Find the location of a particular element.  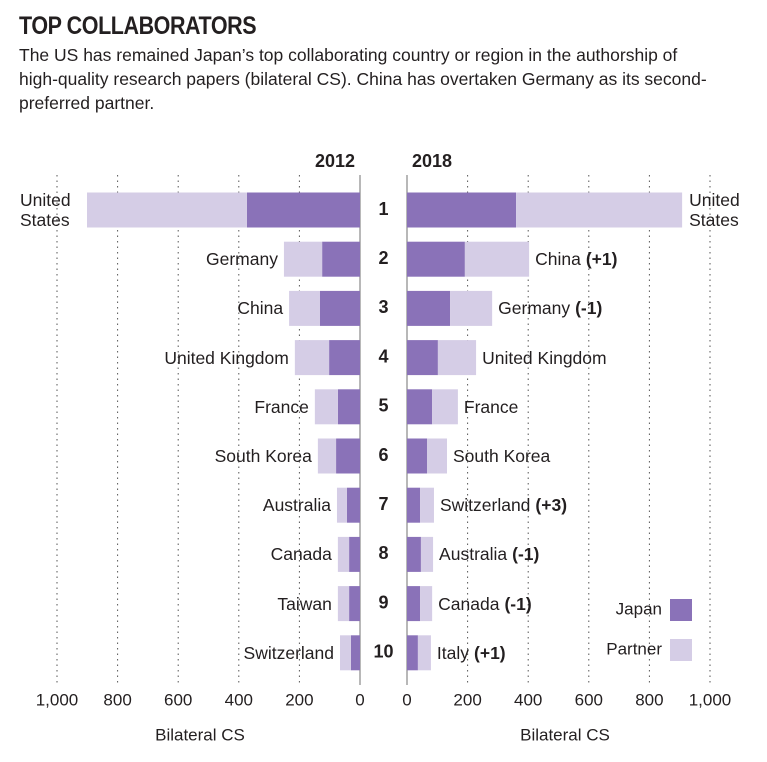

category-label: Australia is located at coordinates (297, 505).